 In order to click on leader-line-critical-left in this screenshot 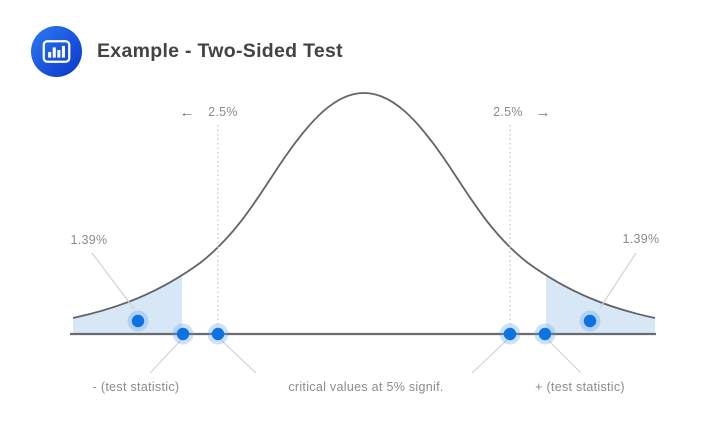, I will do `click(238, 356)`.